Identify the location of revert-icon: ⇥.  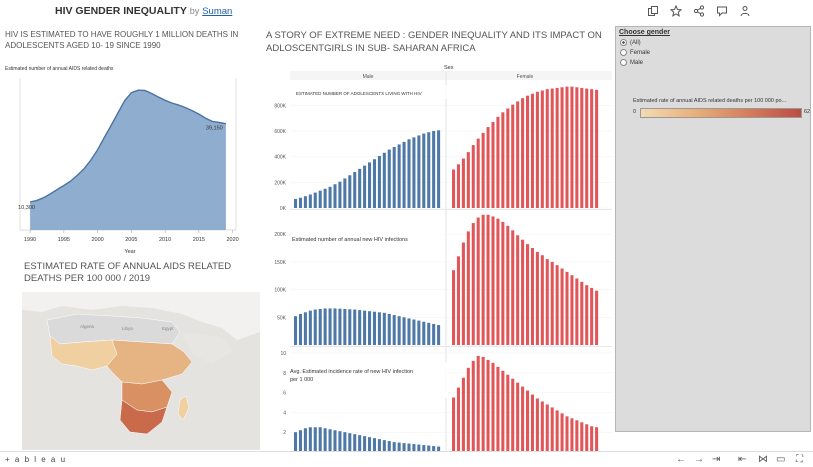
(716, 459).